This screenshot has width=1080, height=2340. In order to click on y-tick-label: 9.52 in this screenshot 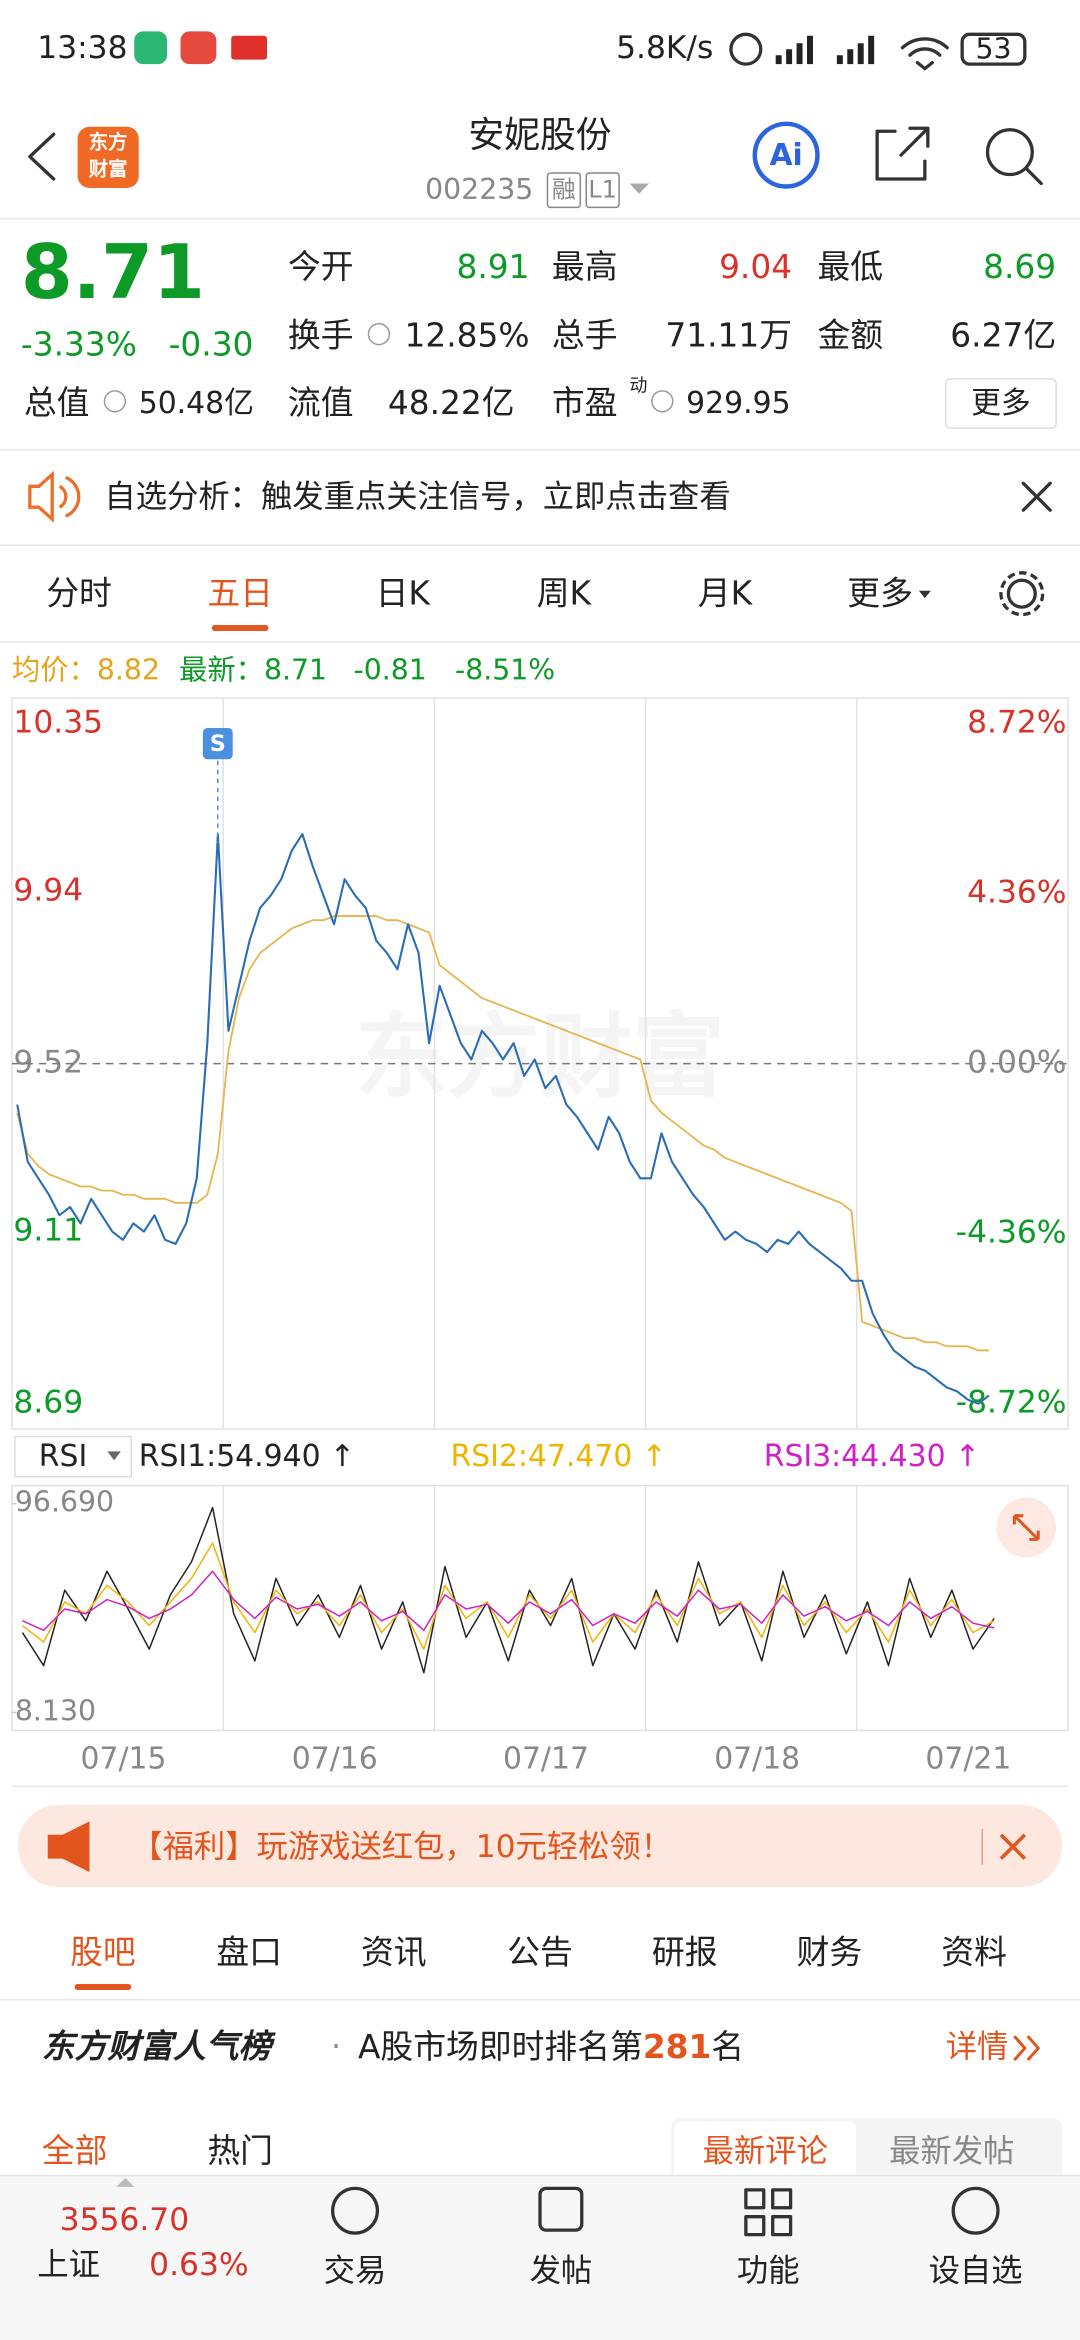, I will do `click(48, 1063)`.